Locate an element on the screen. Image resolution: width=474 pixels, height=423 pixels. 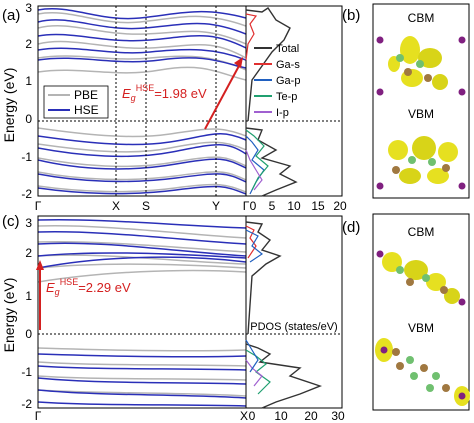
pdos-plot-a: Total Ga-s Ga-p Te-p I-p 0 5 10 15 20 is located at coordinates (296, 109).